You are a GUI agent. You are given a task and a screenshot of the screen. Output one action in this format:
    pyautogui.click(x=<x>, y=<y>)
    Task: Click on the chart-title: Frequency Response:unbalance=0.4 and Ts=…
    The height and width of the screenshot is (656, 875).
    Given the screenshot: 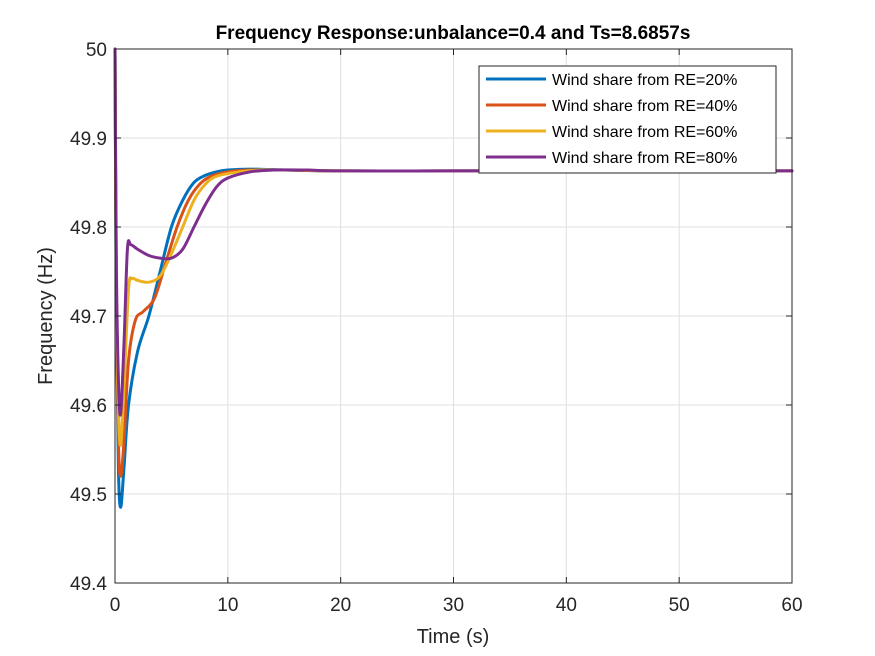 What is the action you would take?
    pyautogui.click(x=453, y=33)
    